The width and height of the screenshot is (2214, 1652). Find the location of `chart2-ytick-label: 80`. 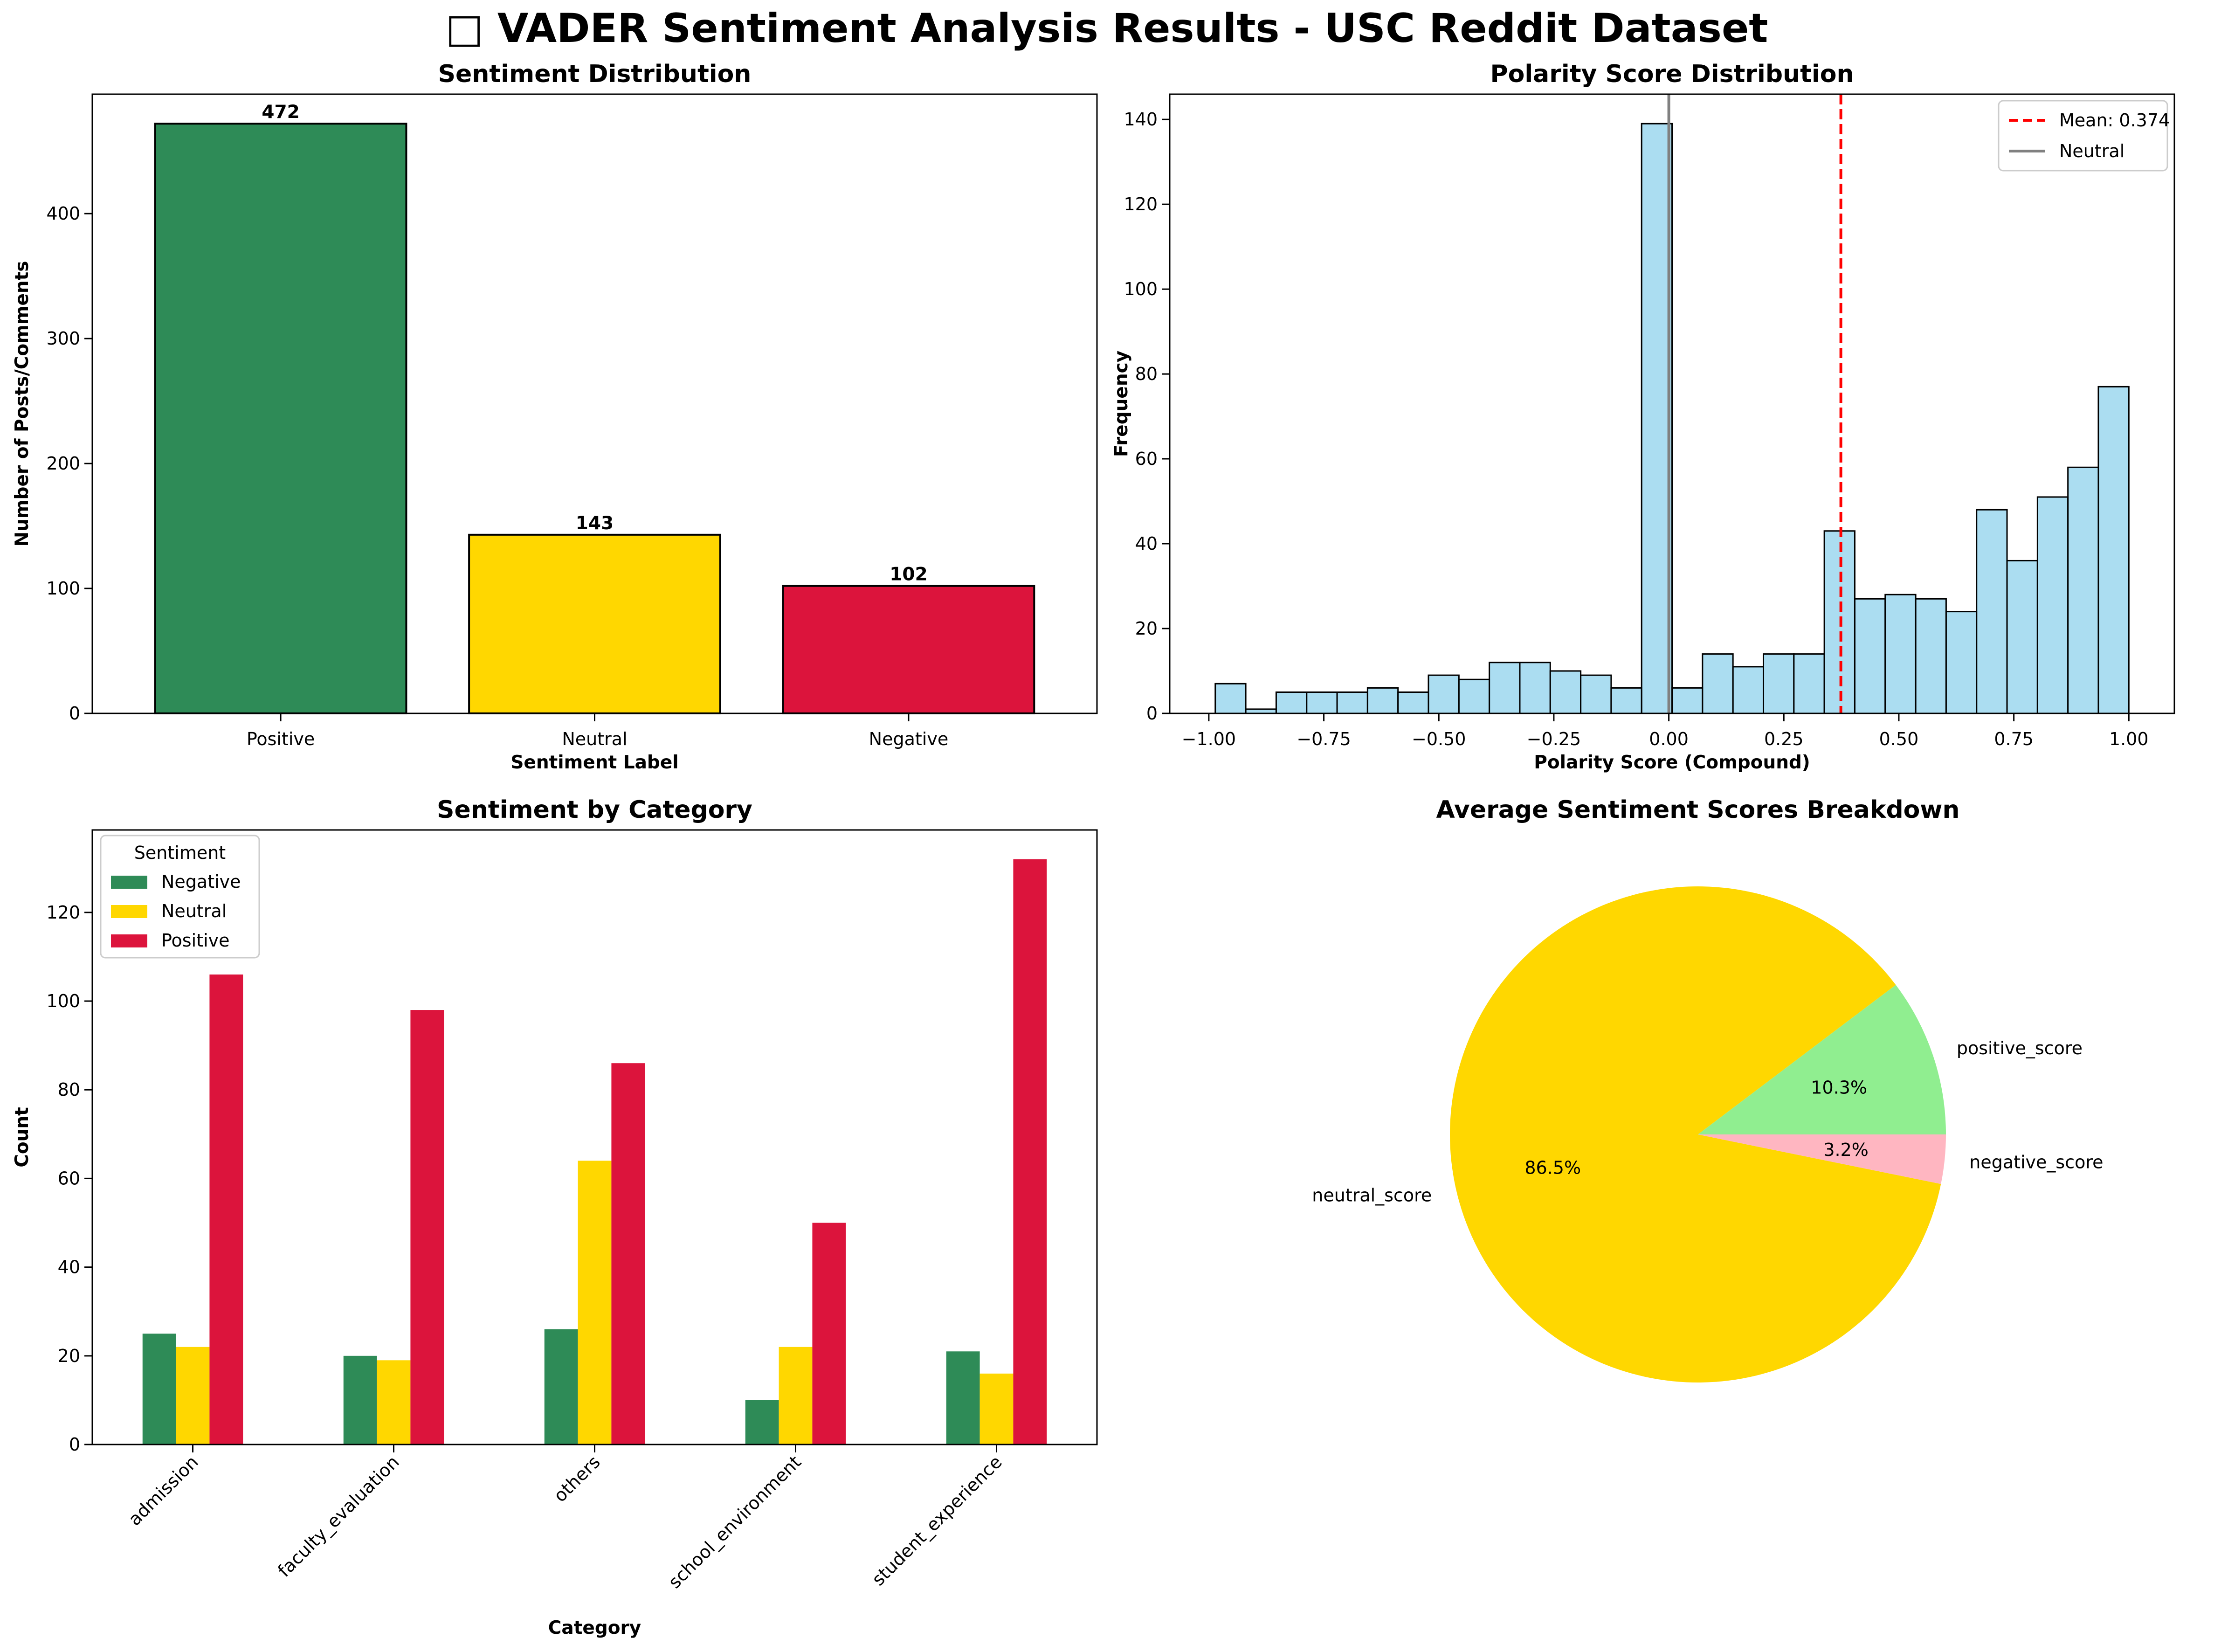

chart2-ytick-label: 80 is located at coordinates (69, 1089).